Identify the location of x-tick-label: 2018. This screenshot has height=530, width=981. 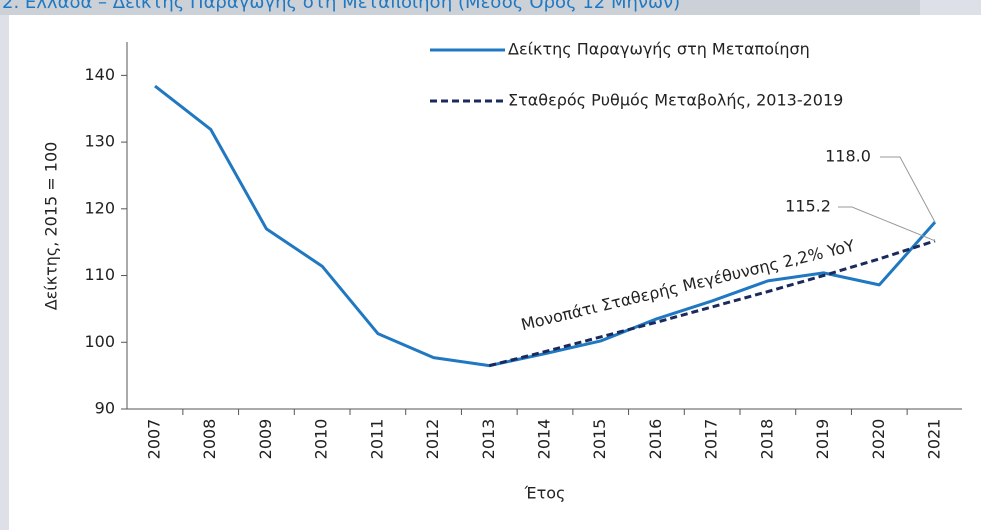
(766, 439).